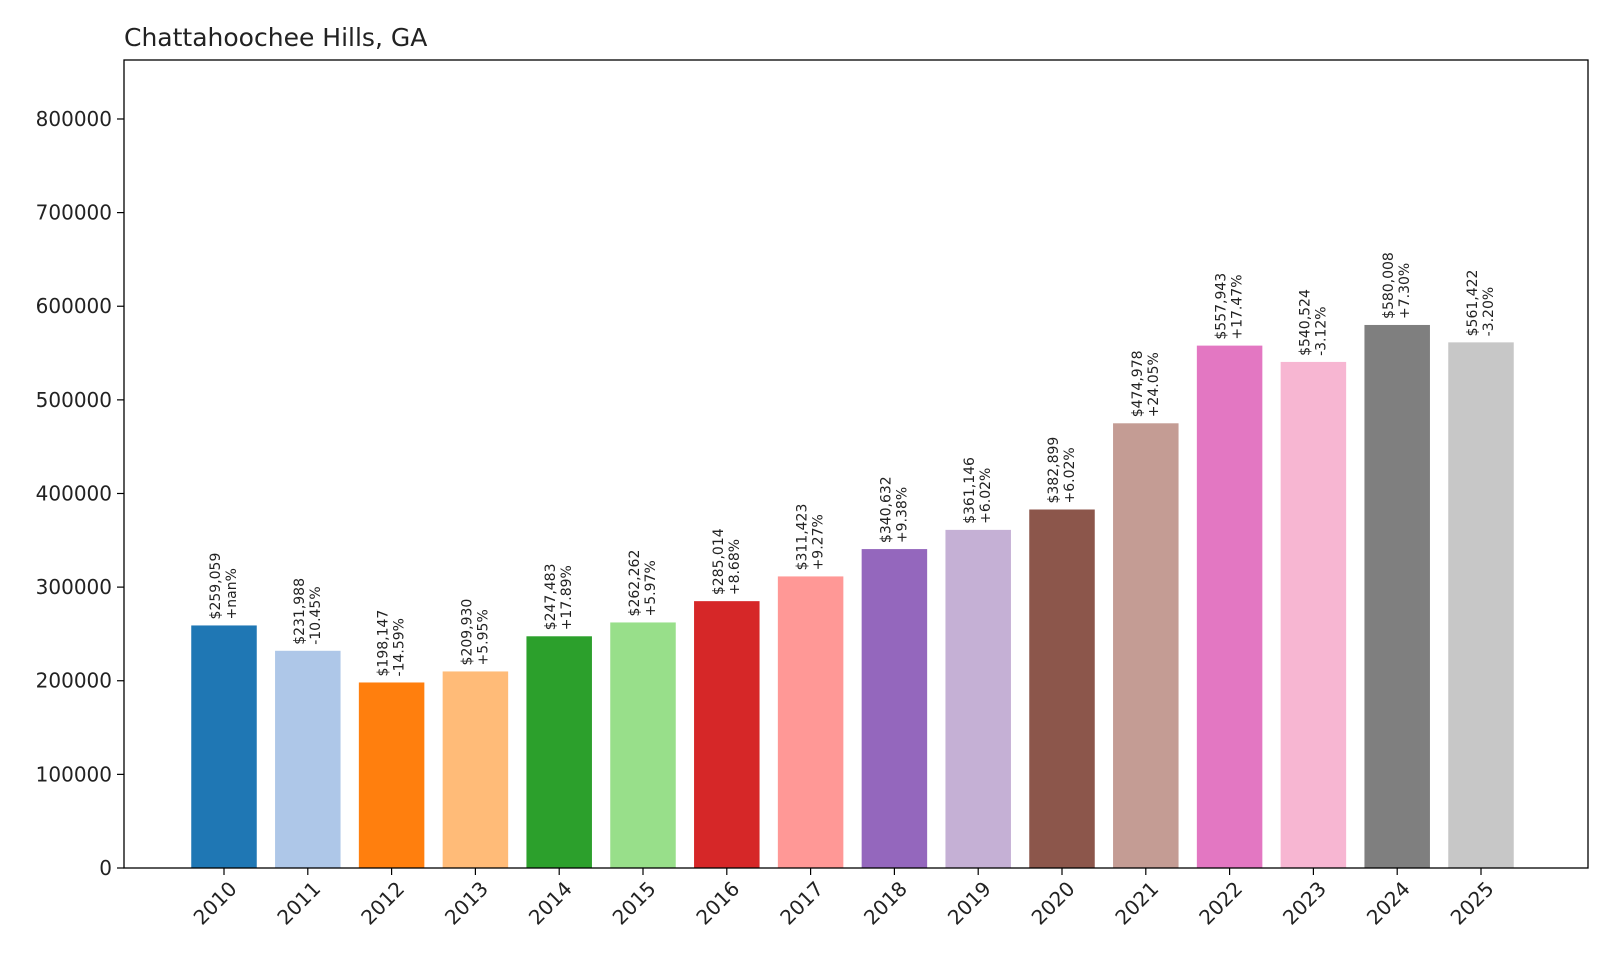 Image resolution: width=1600 pixels, height=960 pixels. I want to click on bar-value-label: $262,262, so click(635, 583).